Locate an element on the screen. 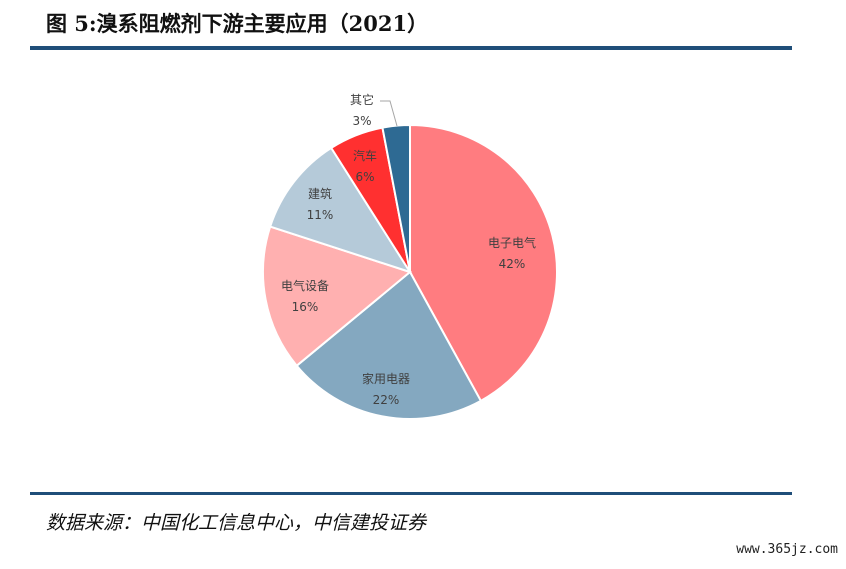  leader-line-other is located at coordinates (389, 113).